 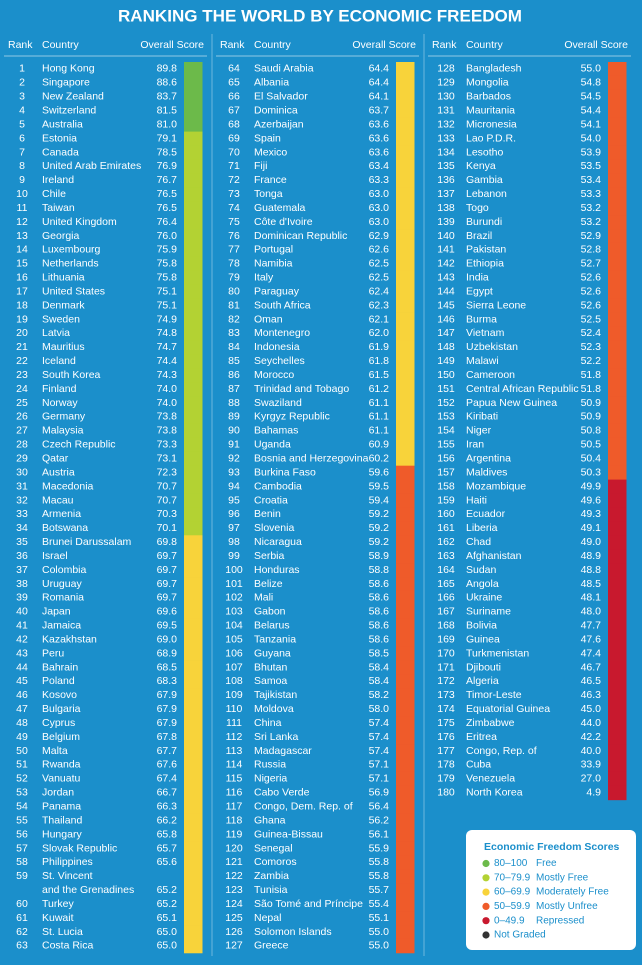 I want to click on score: 74.3, so click(x=167, y=375).